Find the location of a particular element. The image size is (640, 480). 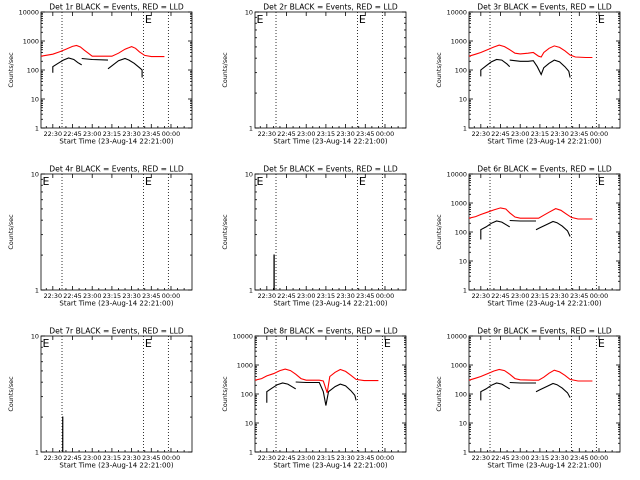

chart-title: Det 4r BLACK = Events, RED = LLD is located at coordinates (116, 169).